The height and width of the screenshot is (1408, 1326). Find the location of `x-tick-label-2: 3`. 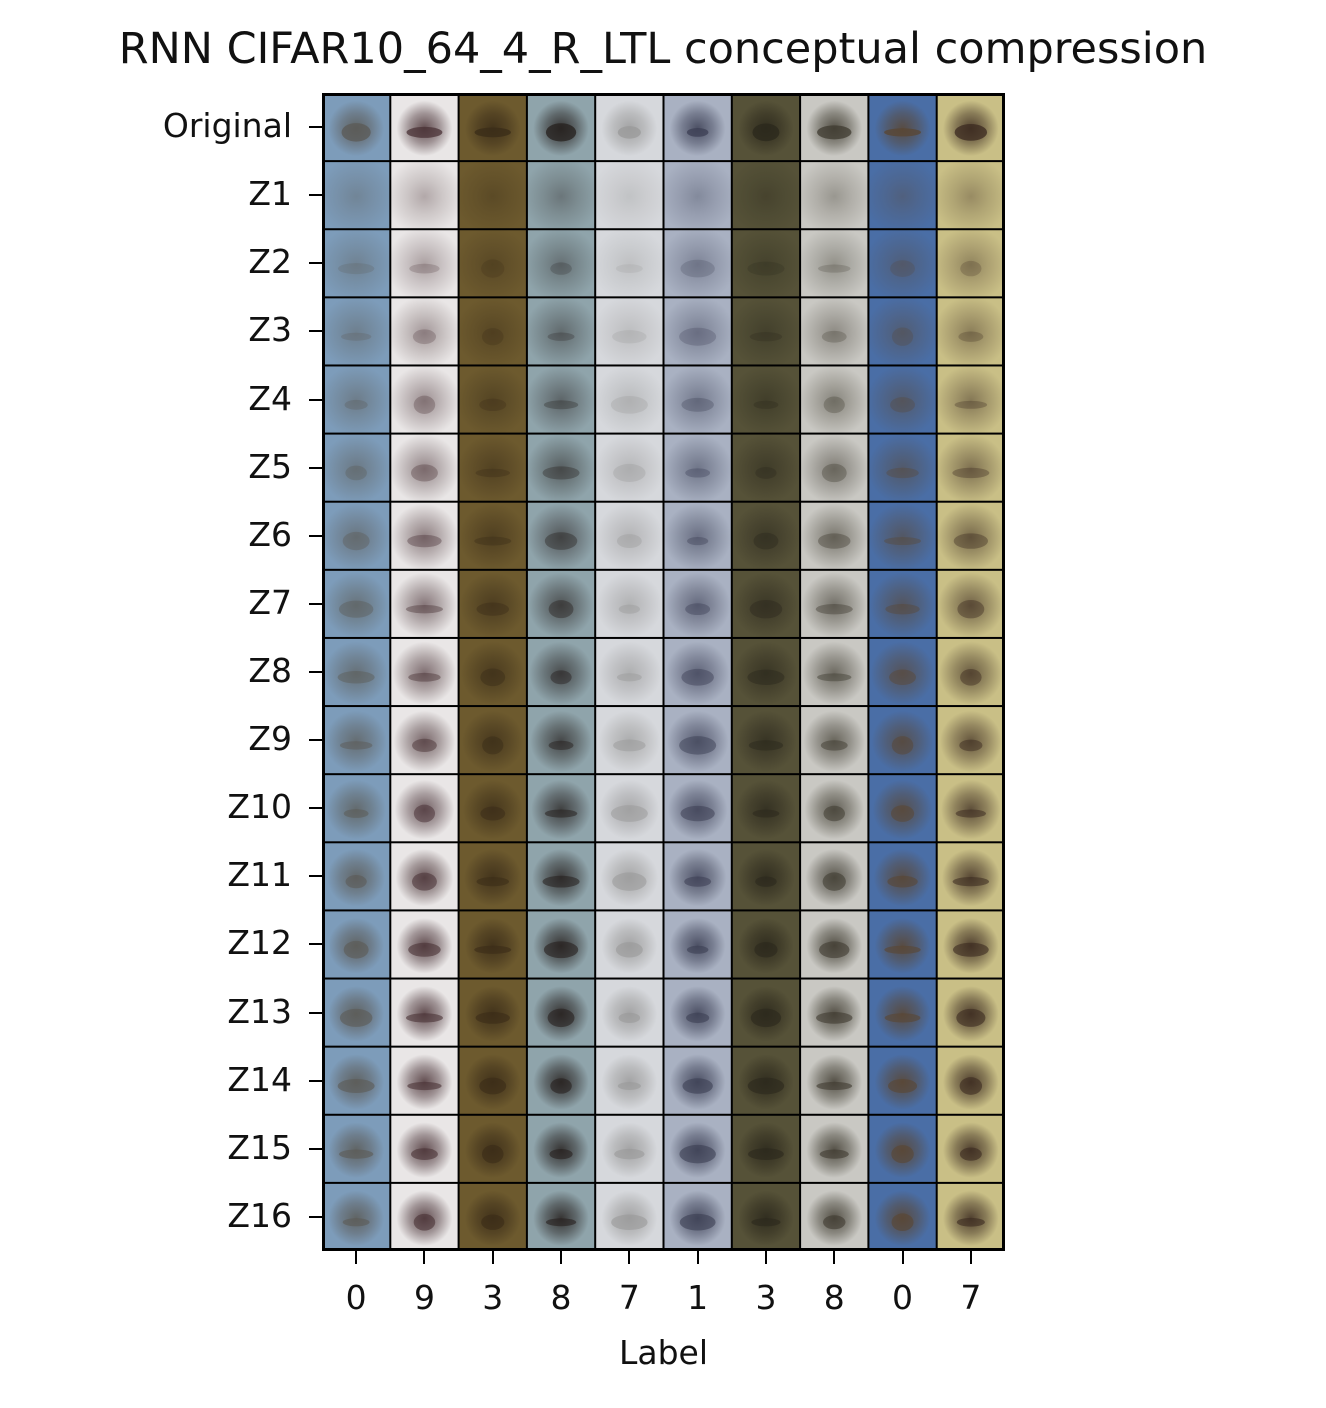

x-tick-label-2: 3 is located at coordinates (493, 1297).